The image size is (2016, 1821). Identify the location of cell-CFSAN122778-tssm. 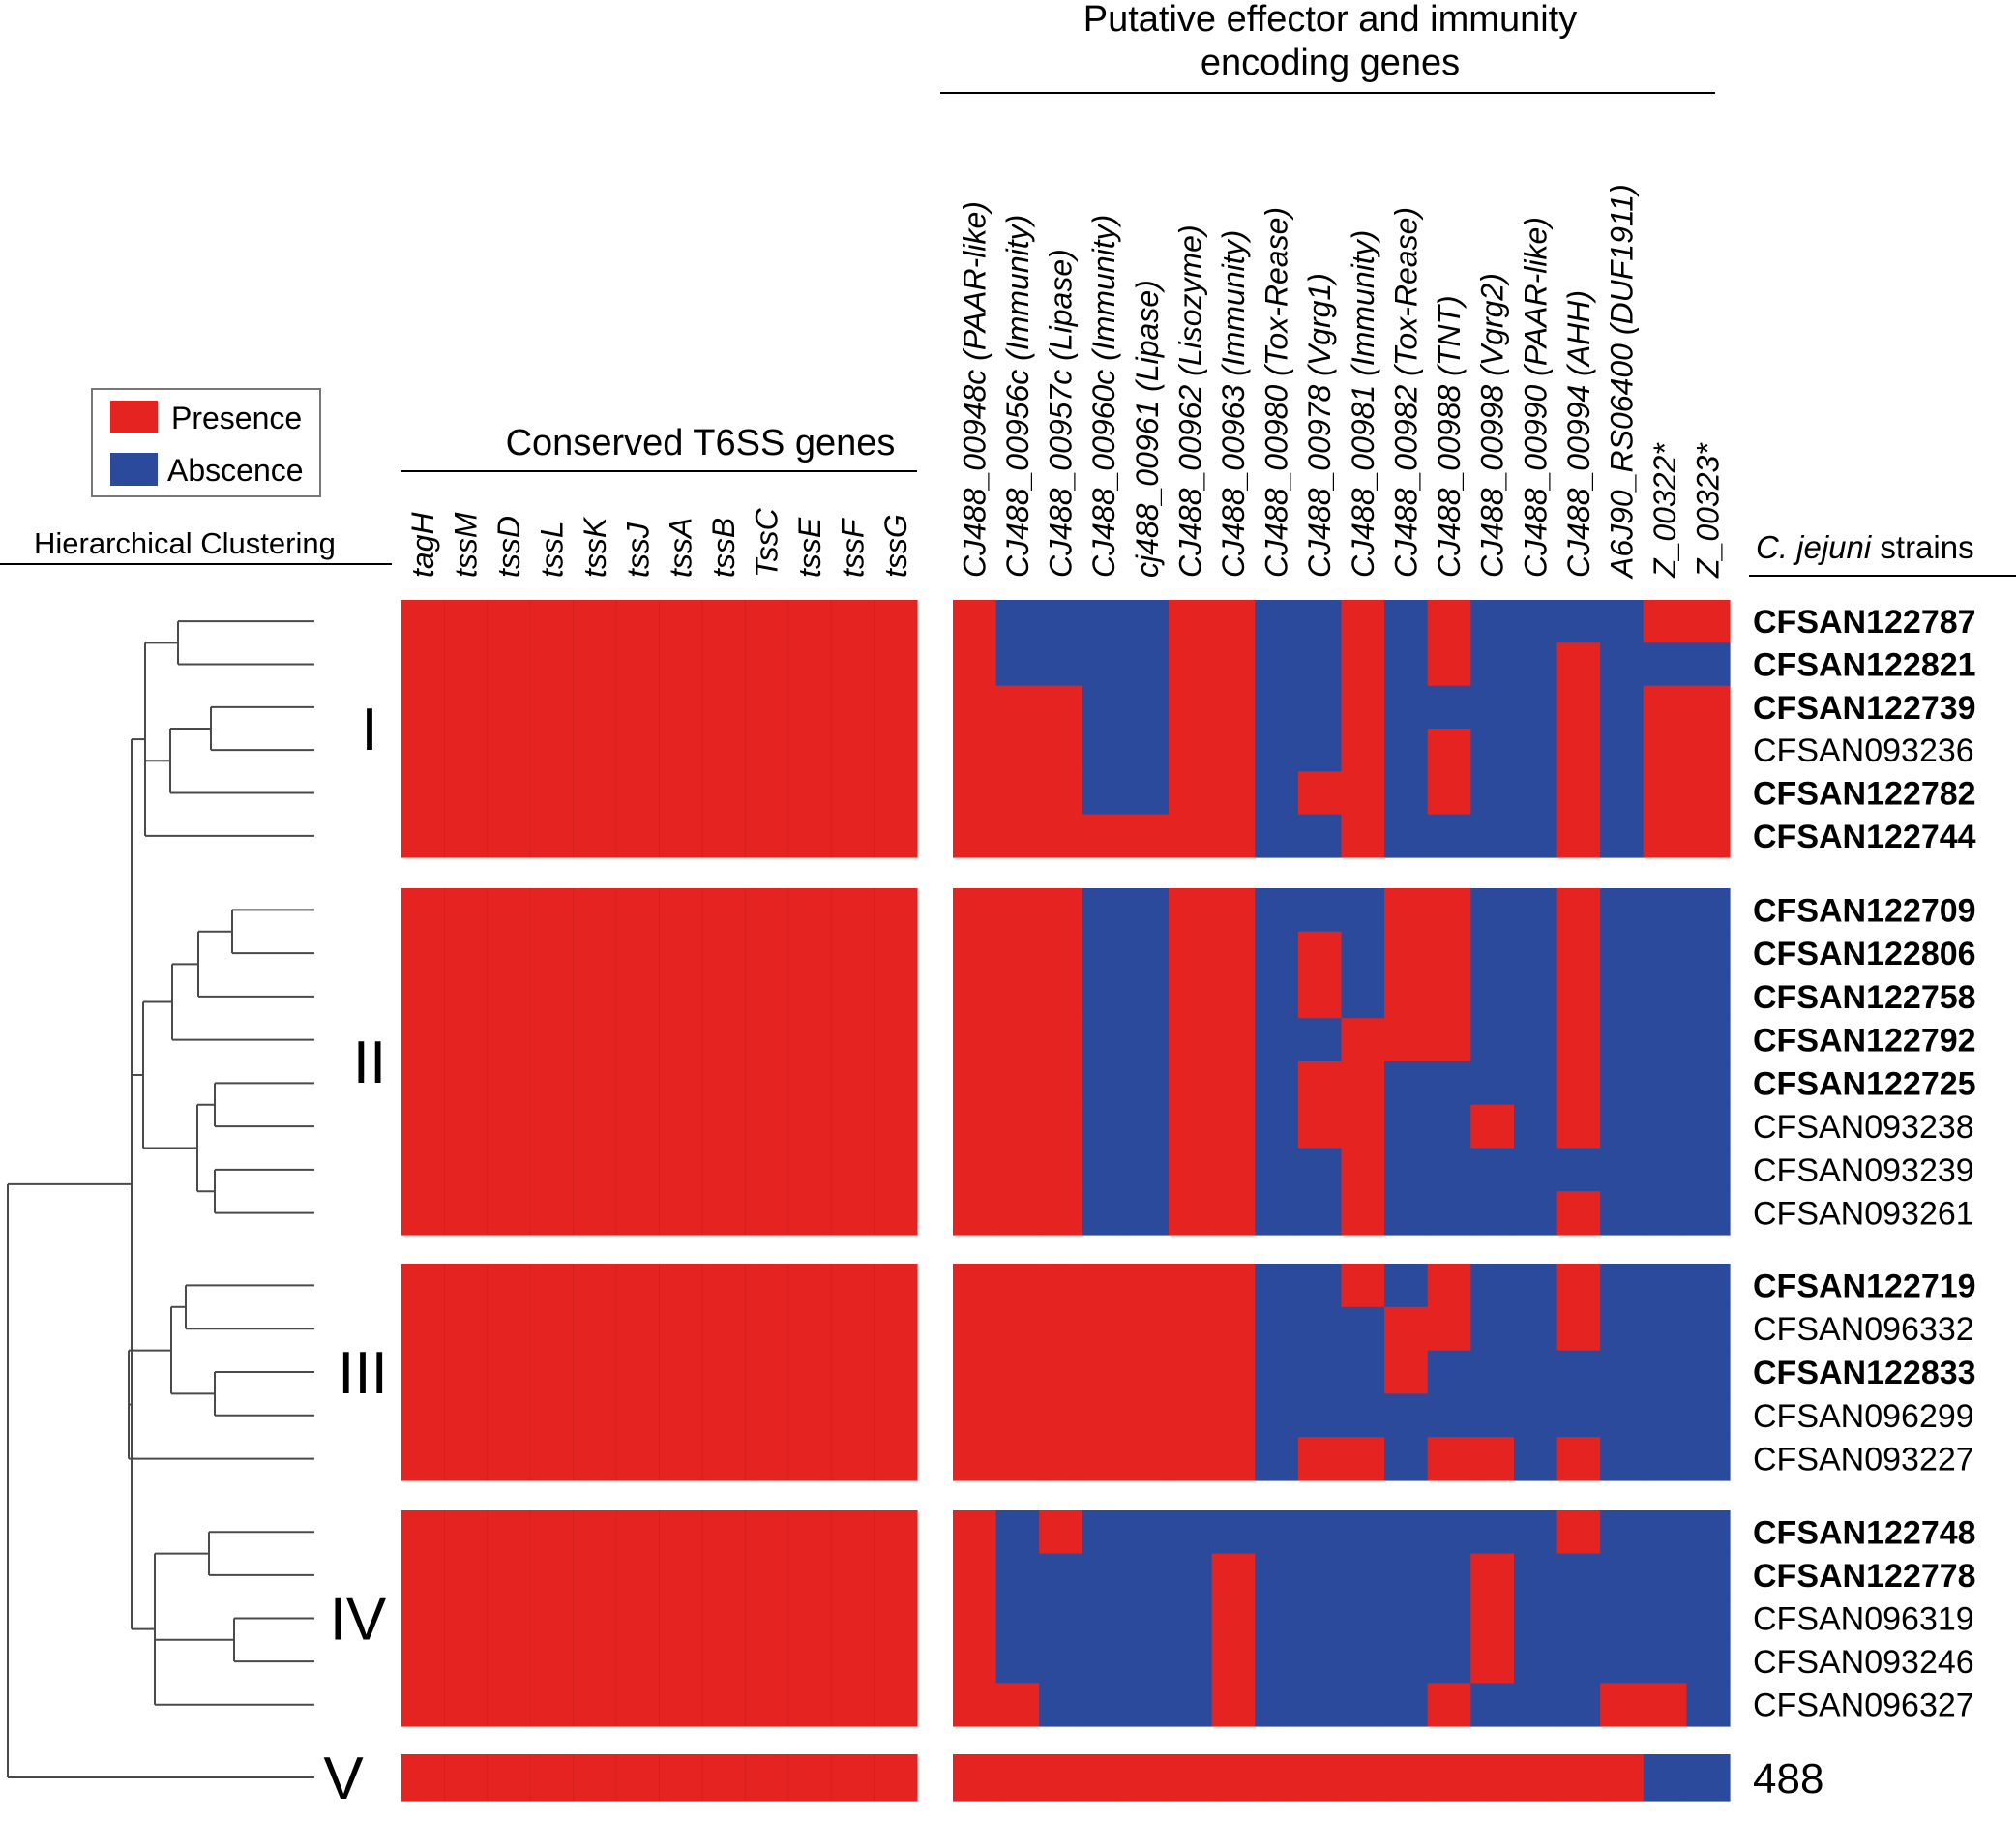
(467, 1575).